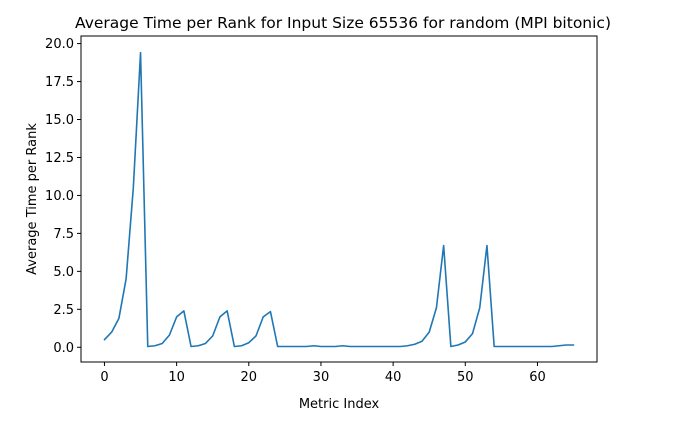  I want to click on x-tick-label: 0, so click(104, 377).